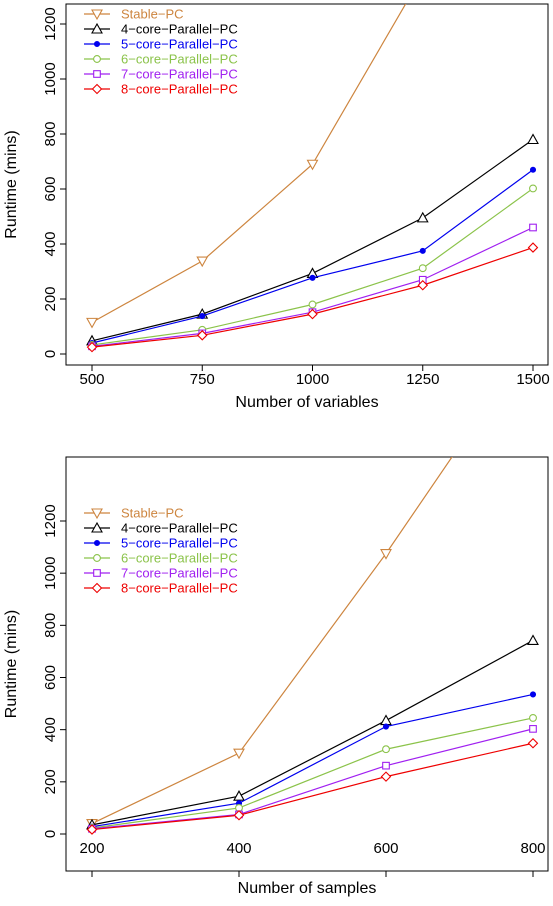 This screenshot has width=553, height=906. I want to click on x-axis-label: Number of samples, so click(307, 888).